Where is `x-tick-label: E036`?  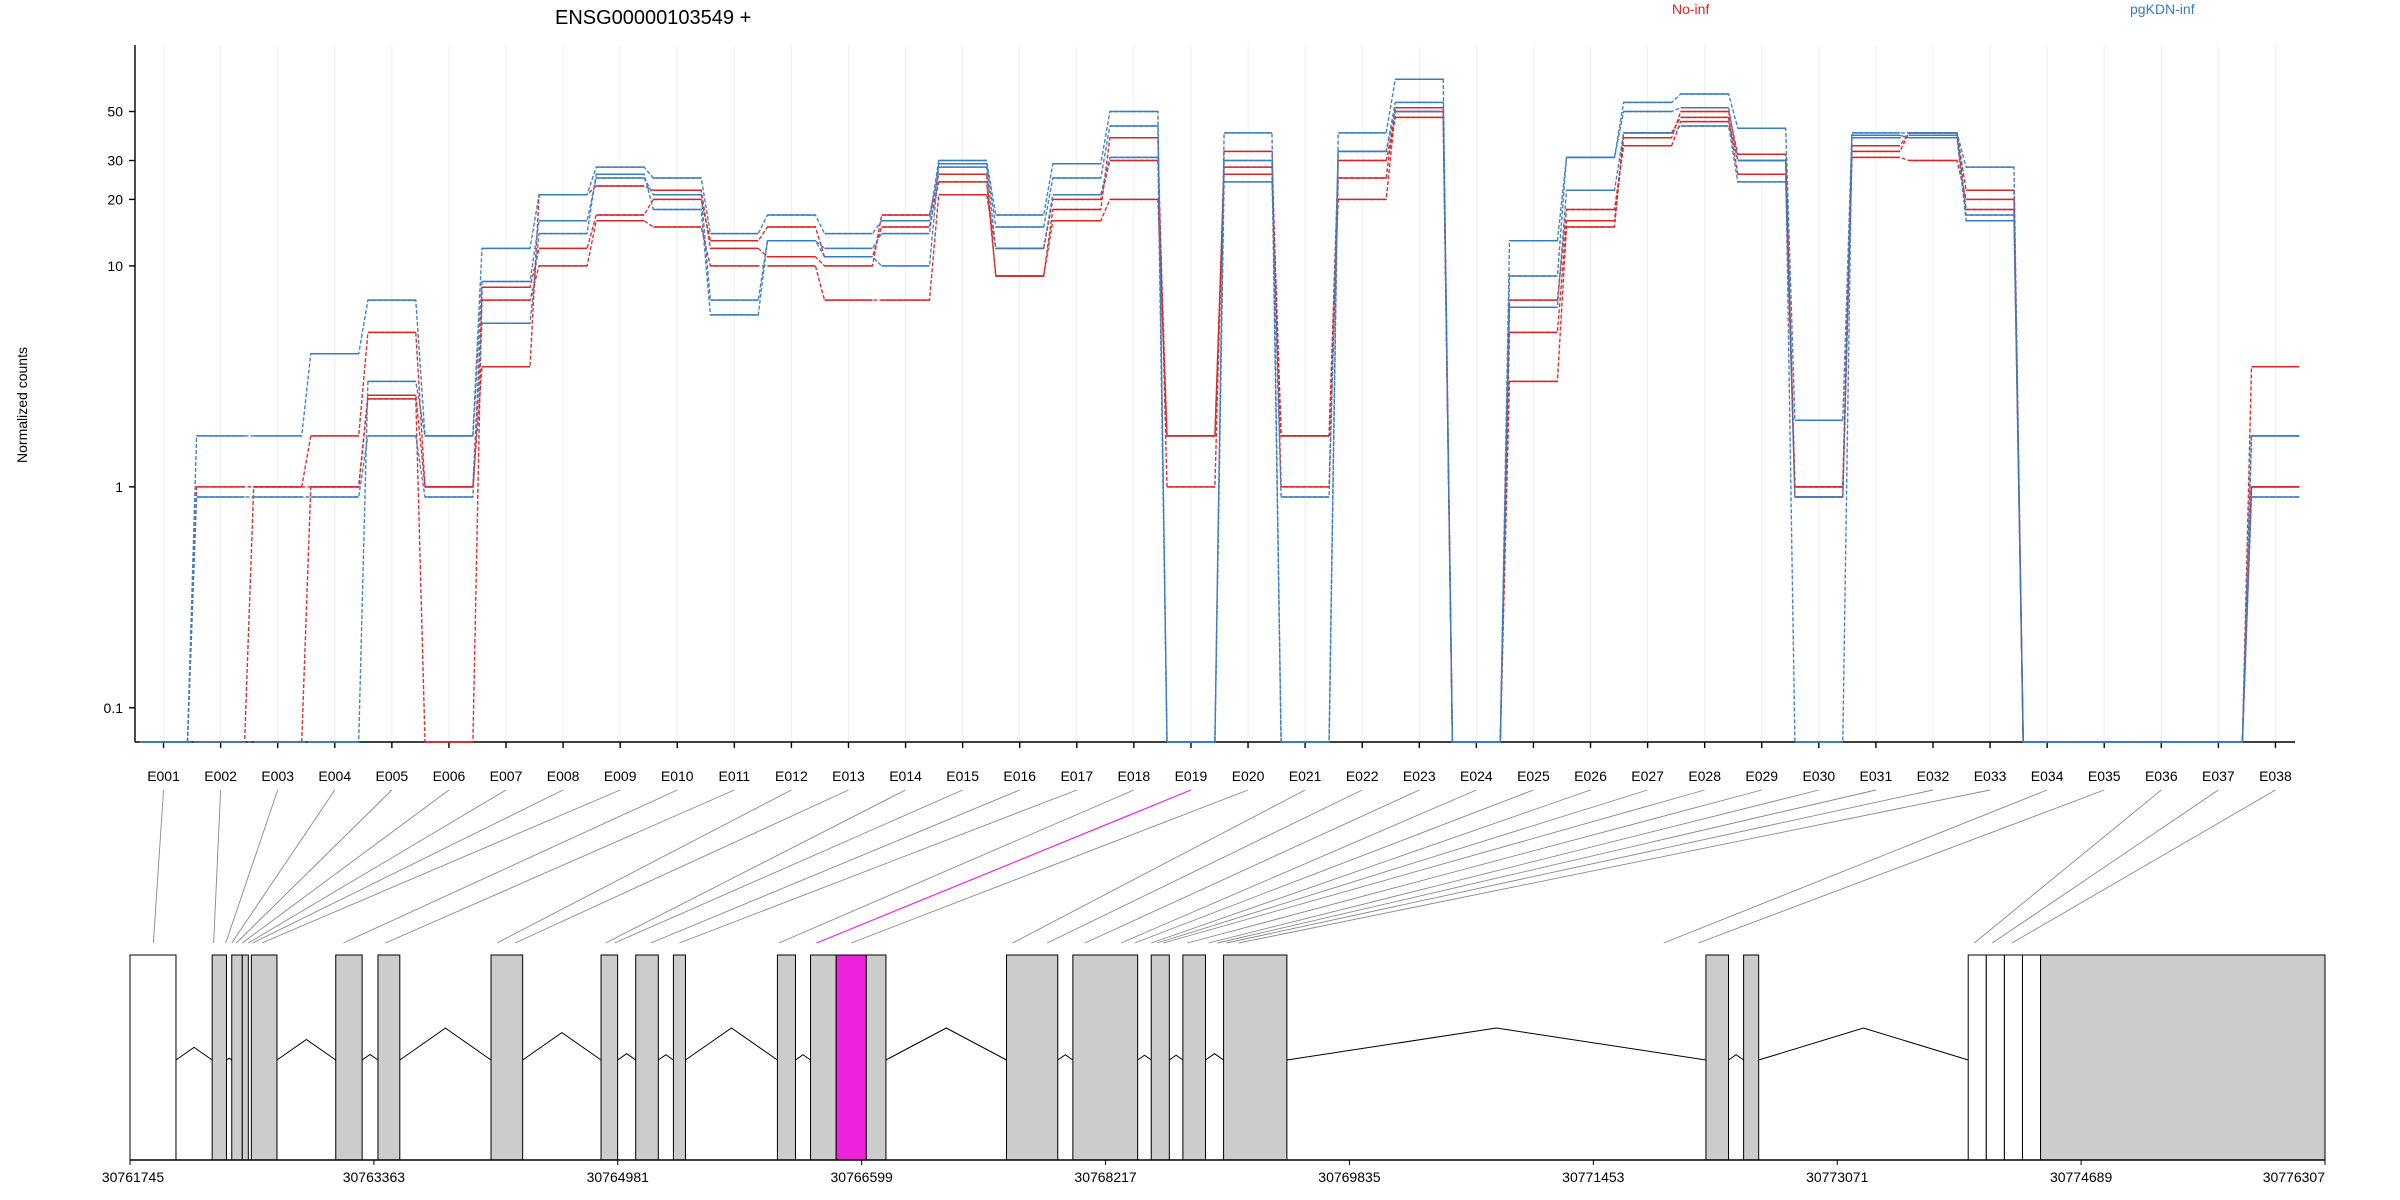 x-tick-label: E036 is located at coordinates (2161, 776).